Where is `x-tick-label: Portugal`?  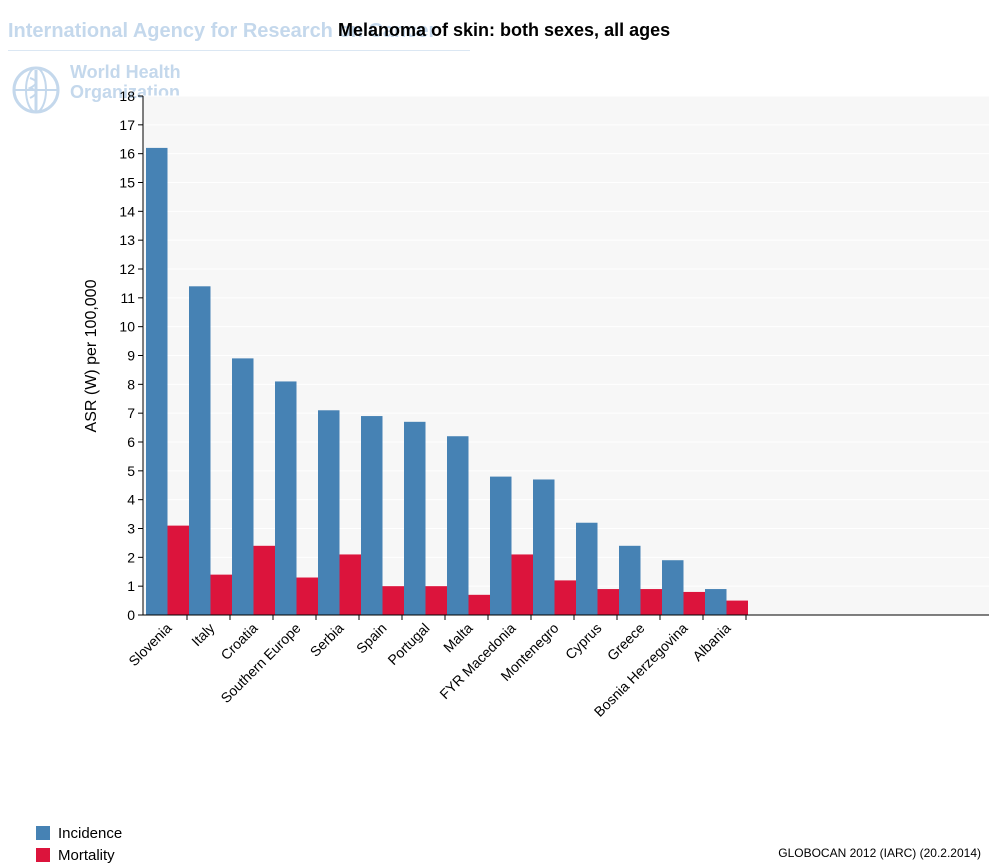
x-tick-label: Portugal is located at coordinates (408, 644).